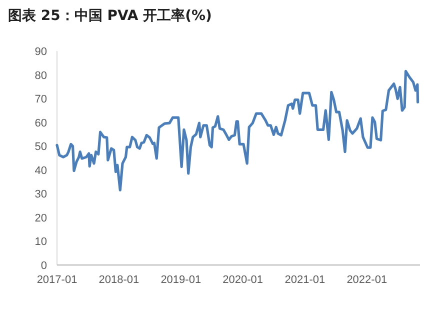 Image resolution: width=438 pixels, height=323 pixels. I want to click on y-tick-label: 0, so click(43, 266).